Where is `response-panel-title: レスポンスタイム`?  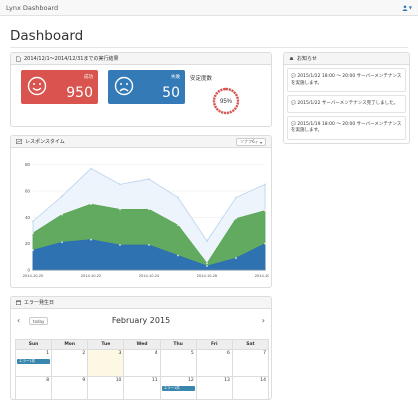 response-panel-title: レスポンスタイム is located at coordinates (45, 142).